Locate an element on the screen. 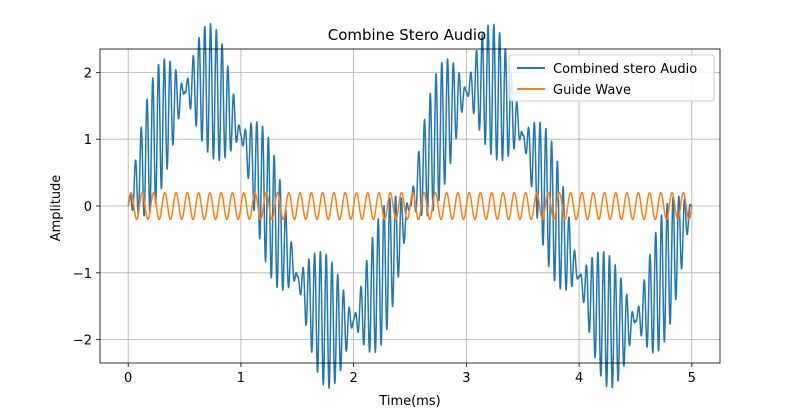 The image size is (800, 409). y-tick-label: 0 is located at coordinates (88, 207).